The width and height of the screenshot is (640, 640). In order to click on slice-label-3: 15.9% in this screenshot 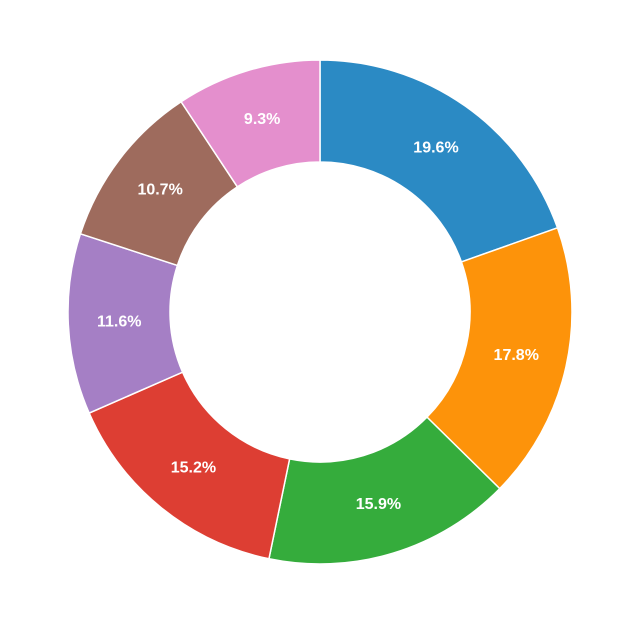, I will do `click(378, 504)`.